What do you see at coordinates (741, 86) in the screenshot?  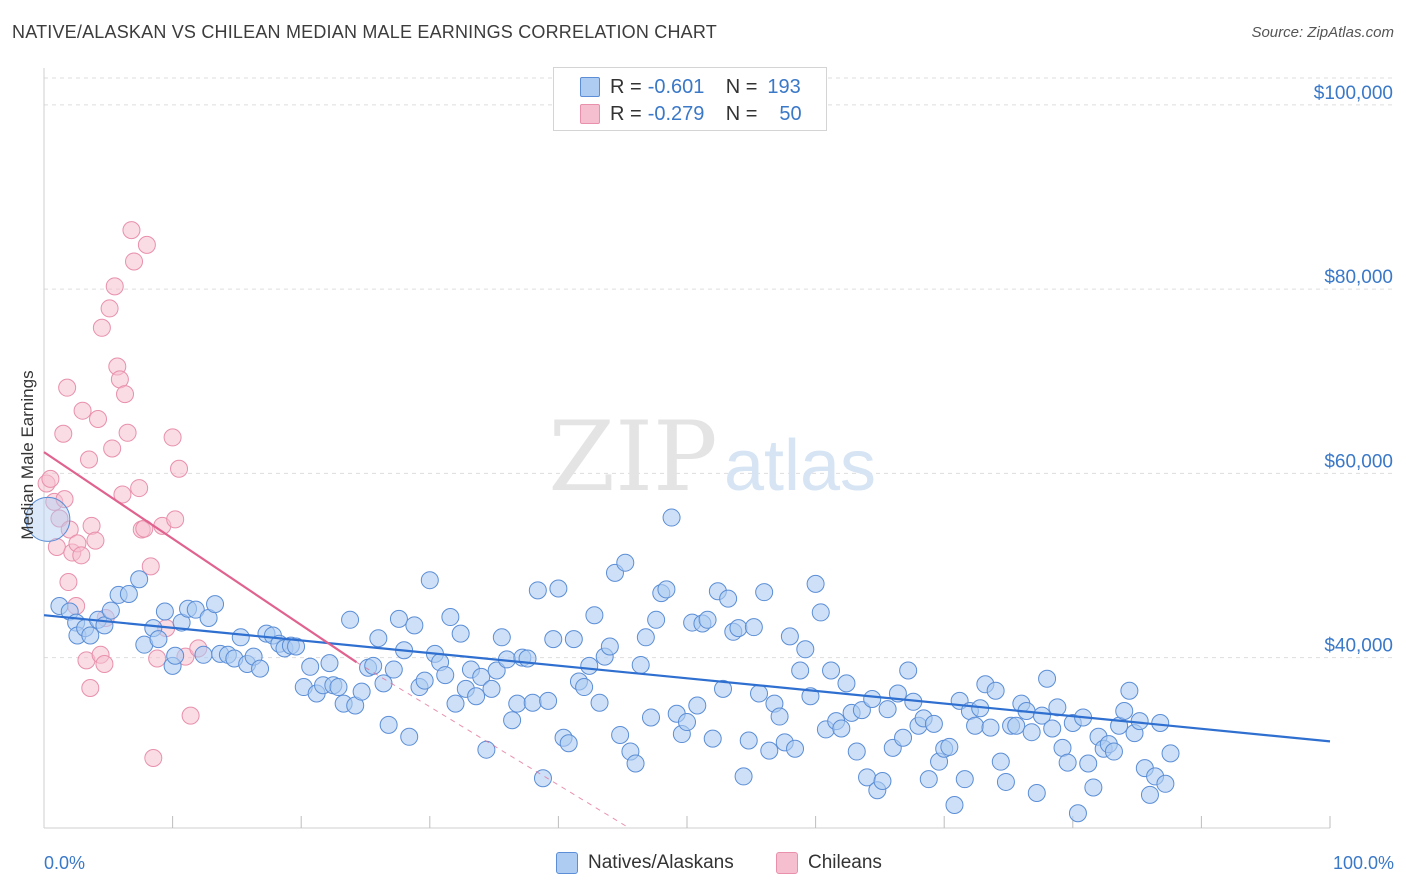 I see `legend-n-label: N =` at bounding box center [741, 86].